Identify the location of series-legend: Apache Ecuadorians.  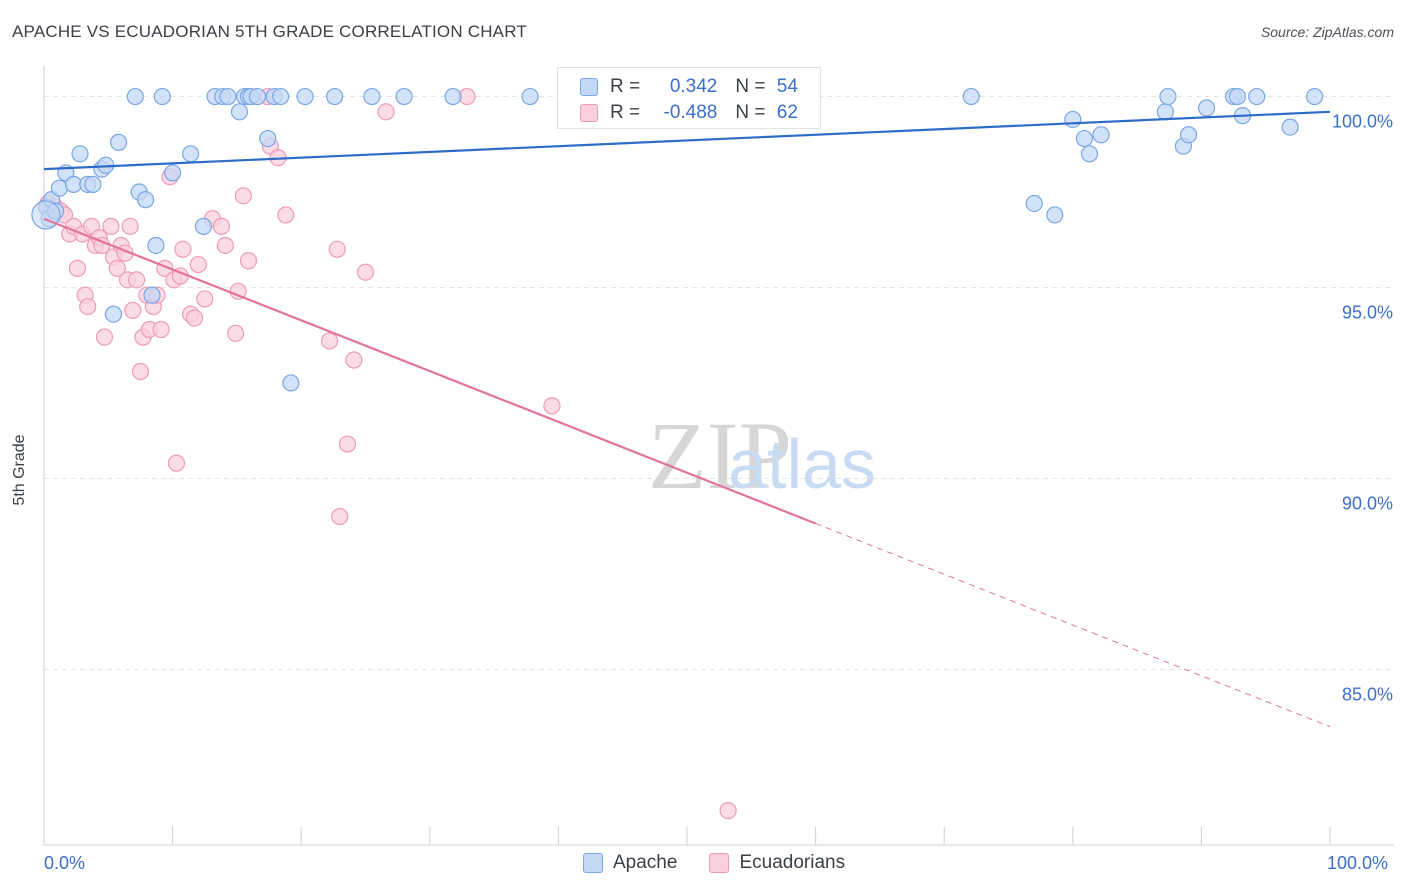
(730, 863).